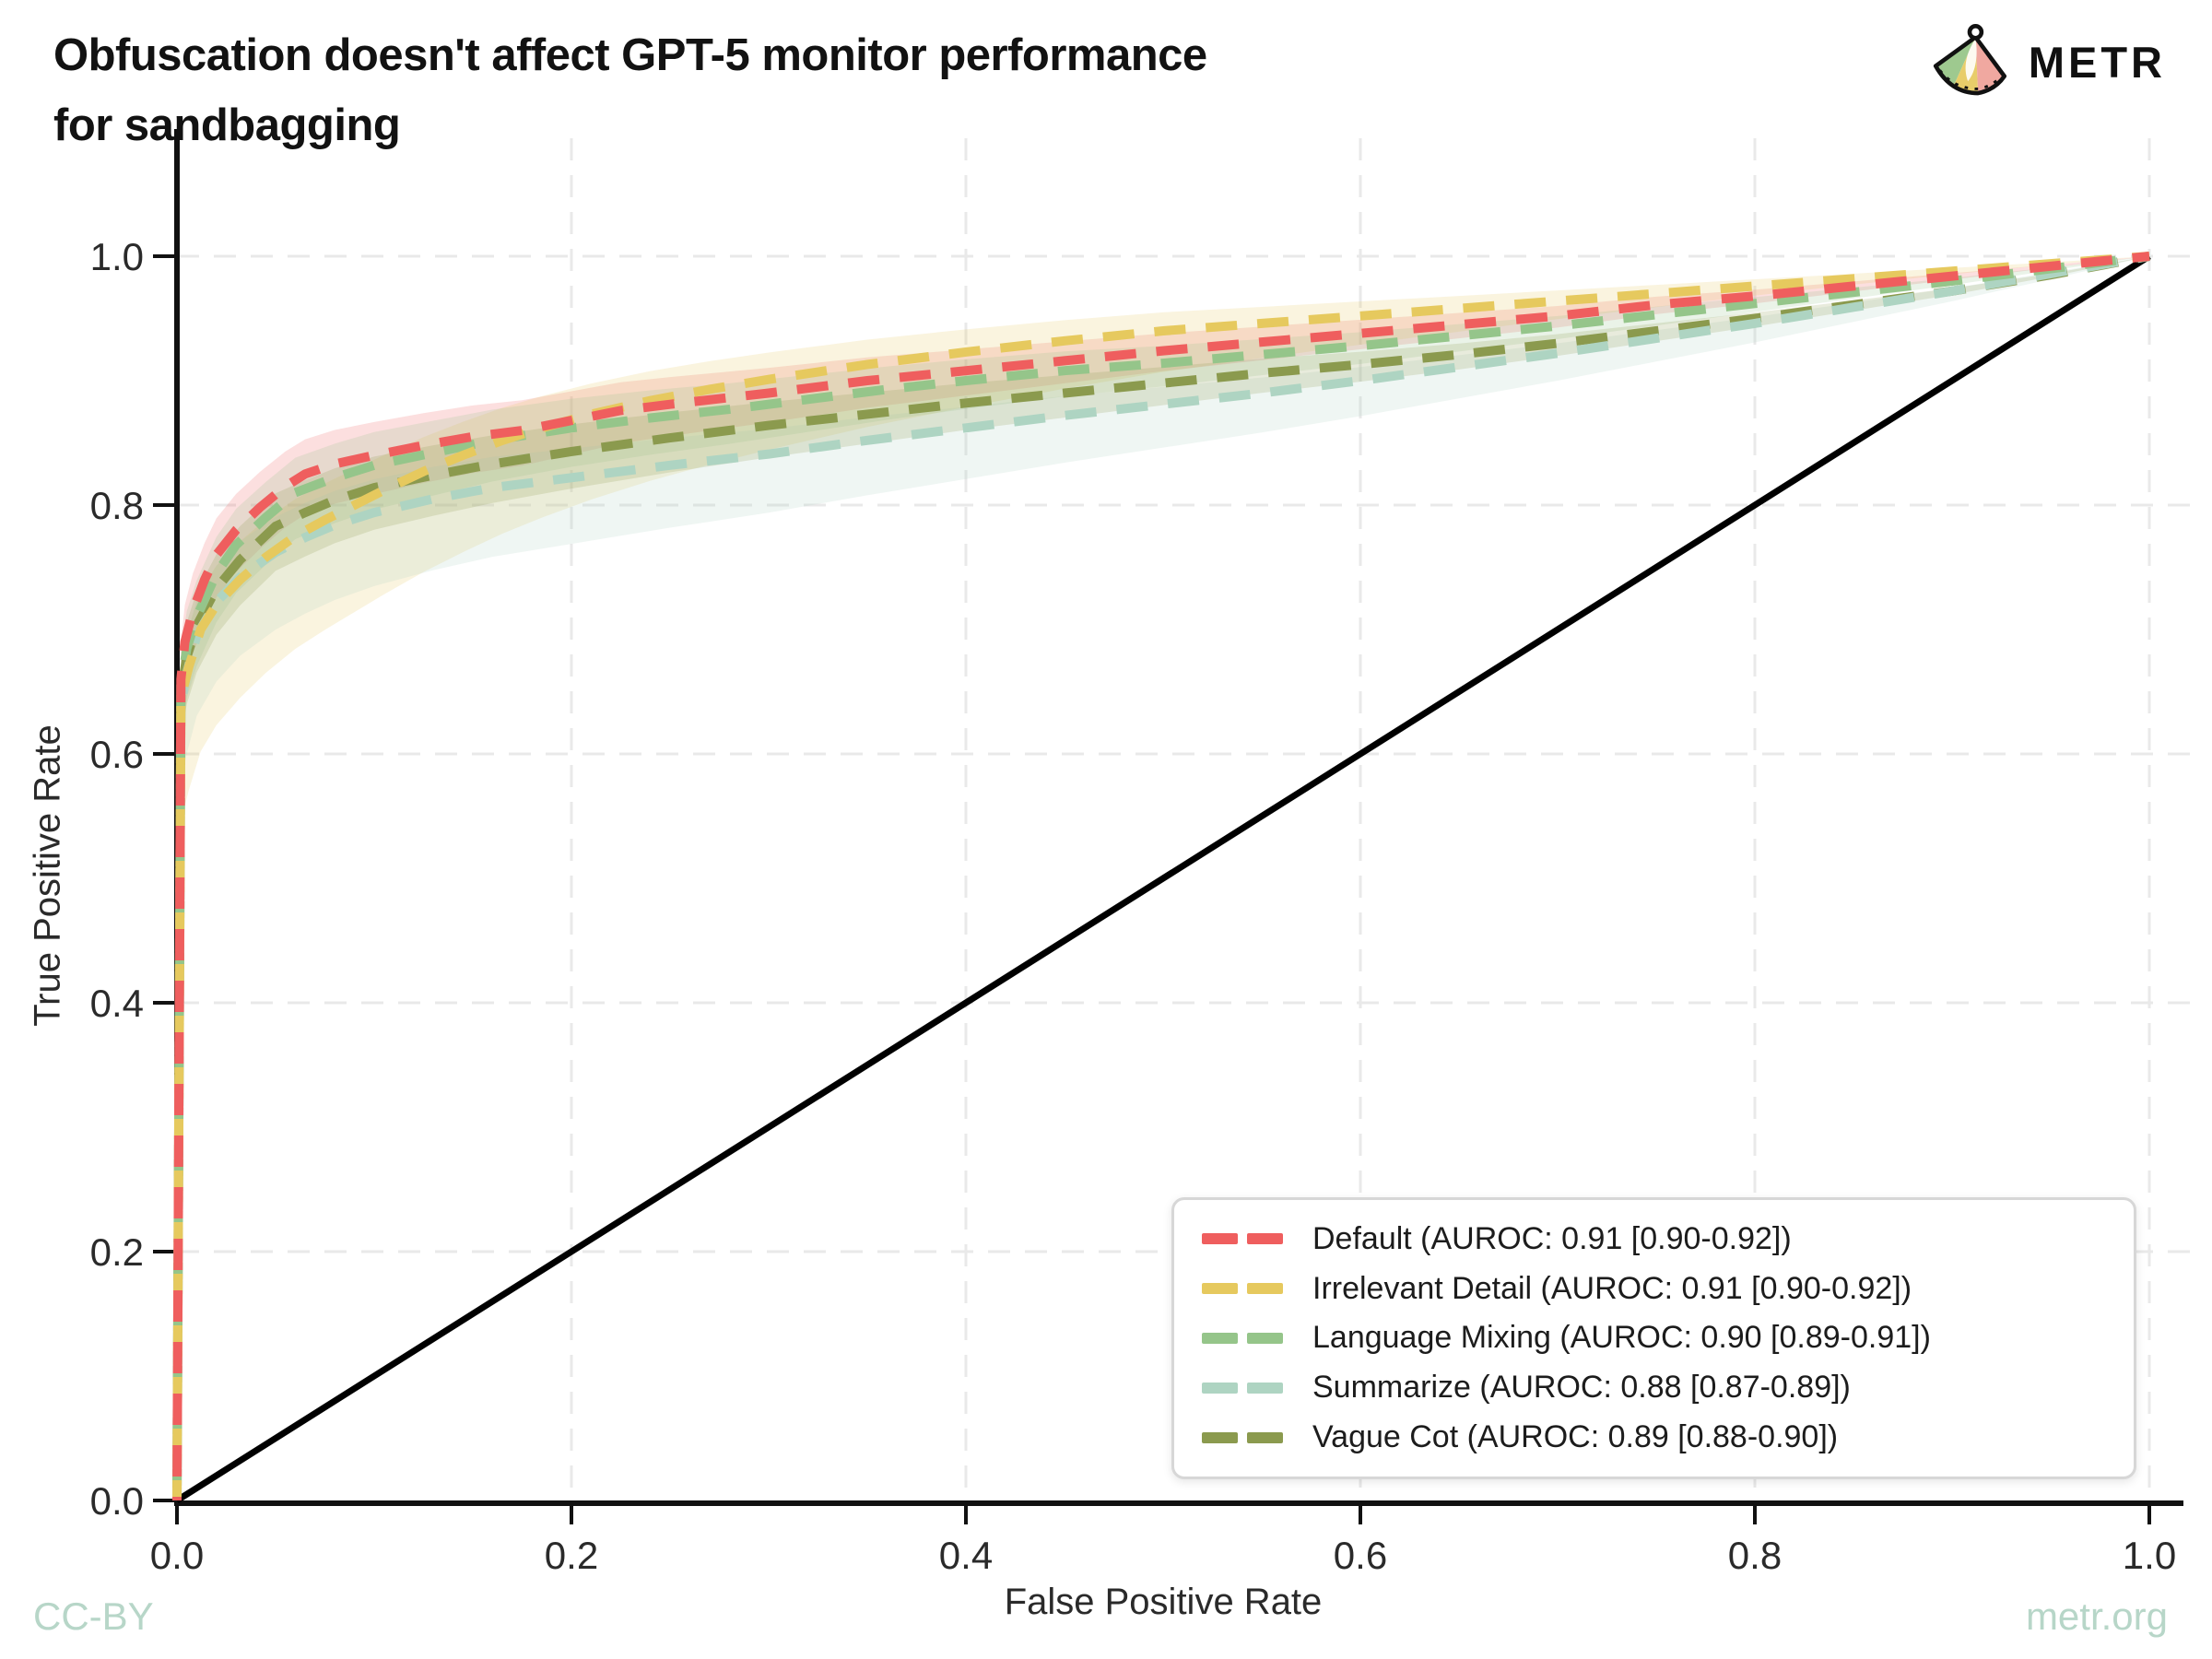 The image size is (2212, 1659). What do you see at coordinates (117, 1252) in the screenshot?
I see `y-tick-label: 0.2` at bounding box center [117, 1252].